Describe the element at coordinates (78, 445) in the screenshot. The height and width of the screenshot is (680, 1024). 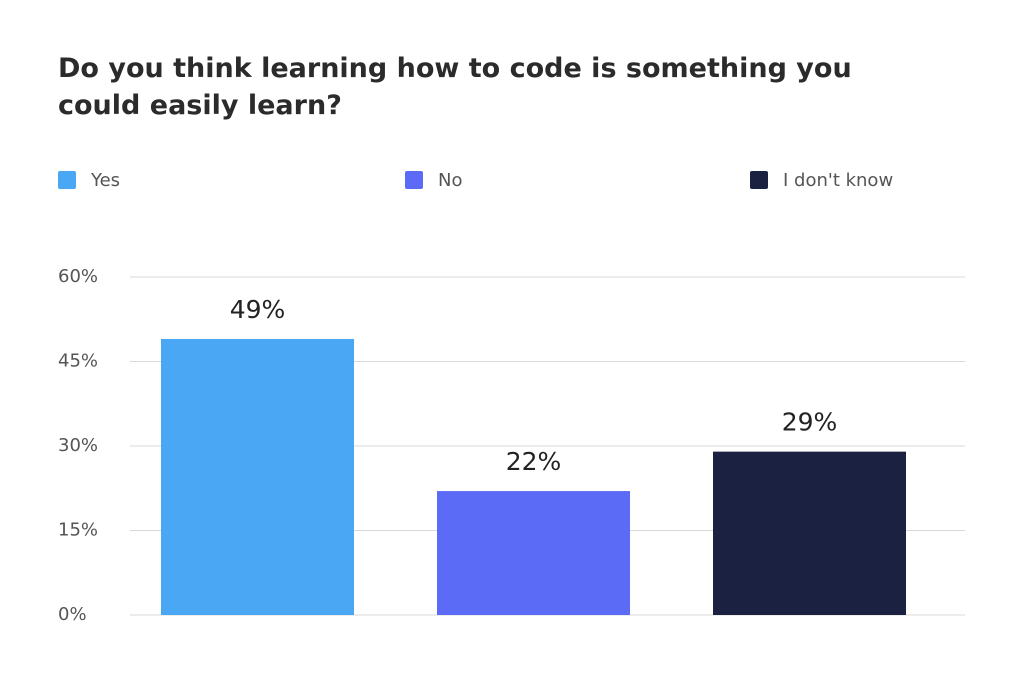
I see `y-tick-label: 30%` at that location.